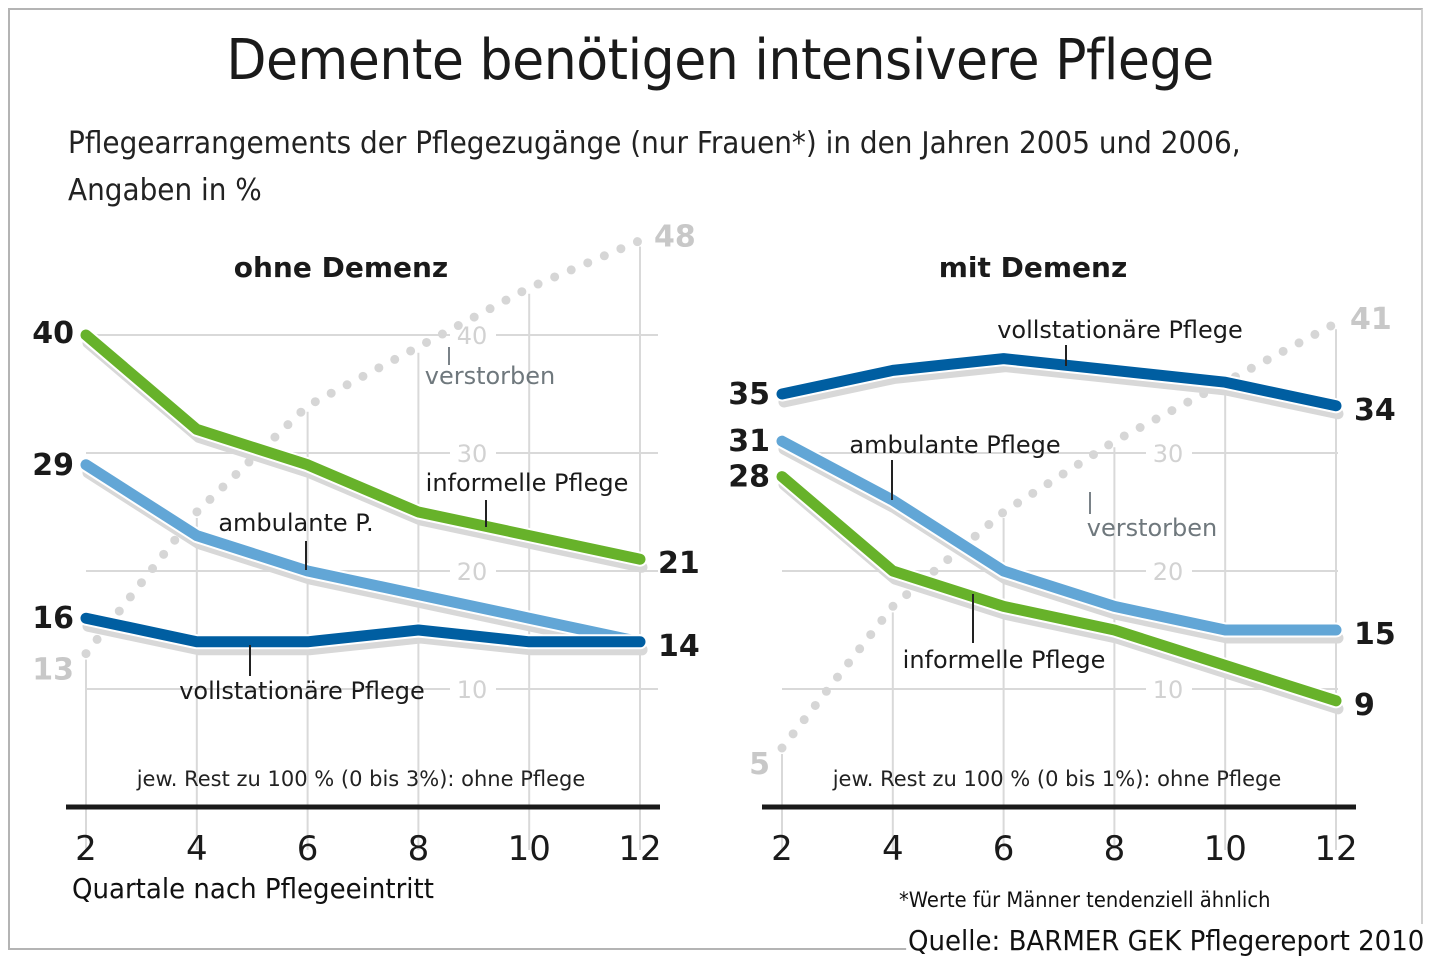  I want to click on start-value-label: 16, so click(53, 618).